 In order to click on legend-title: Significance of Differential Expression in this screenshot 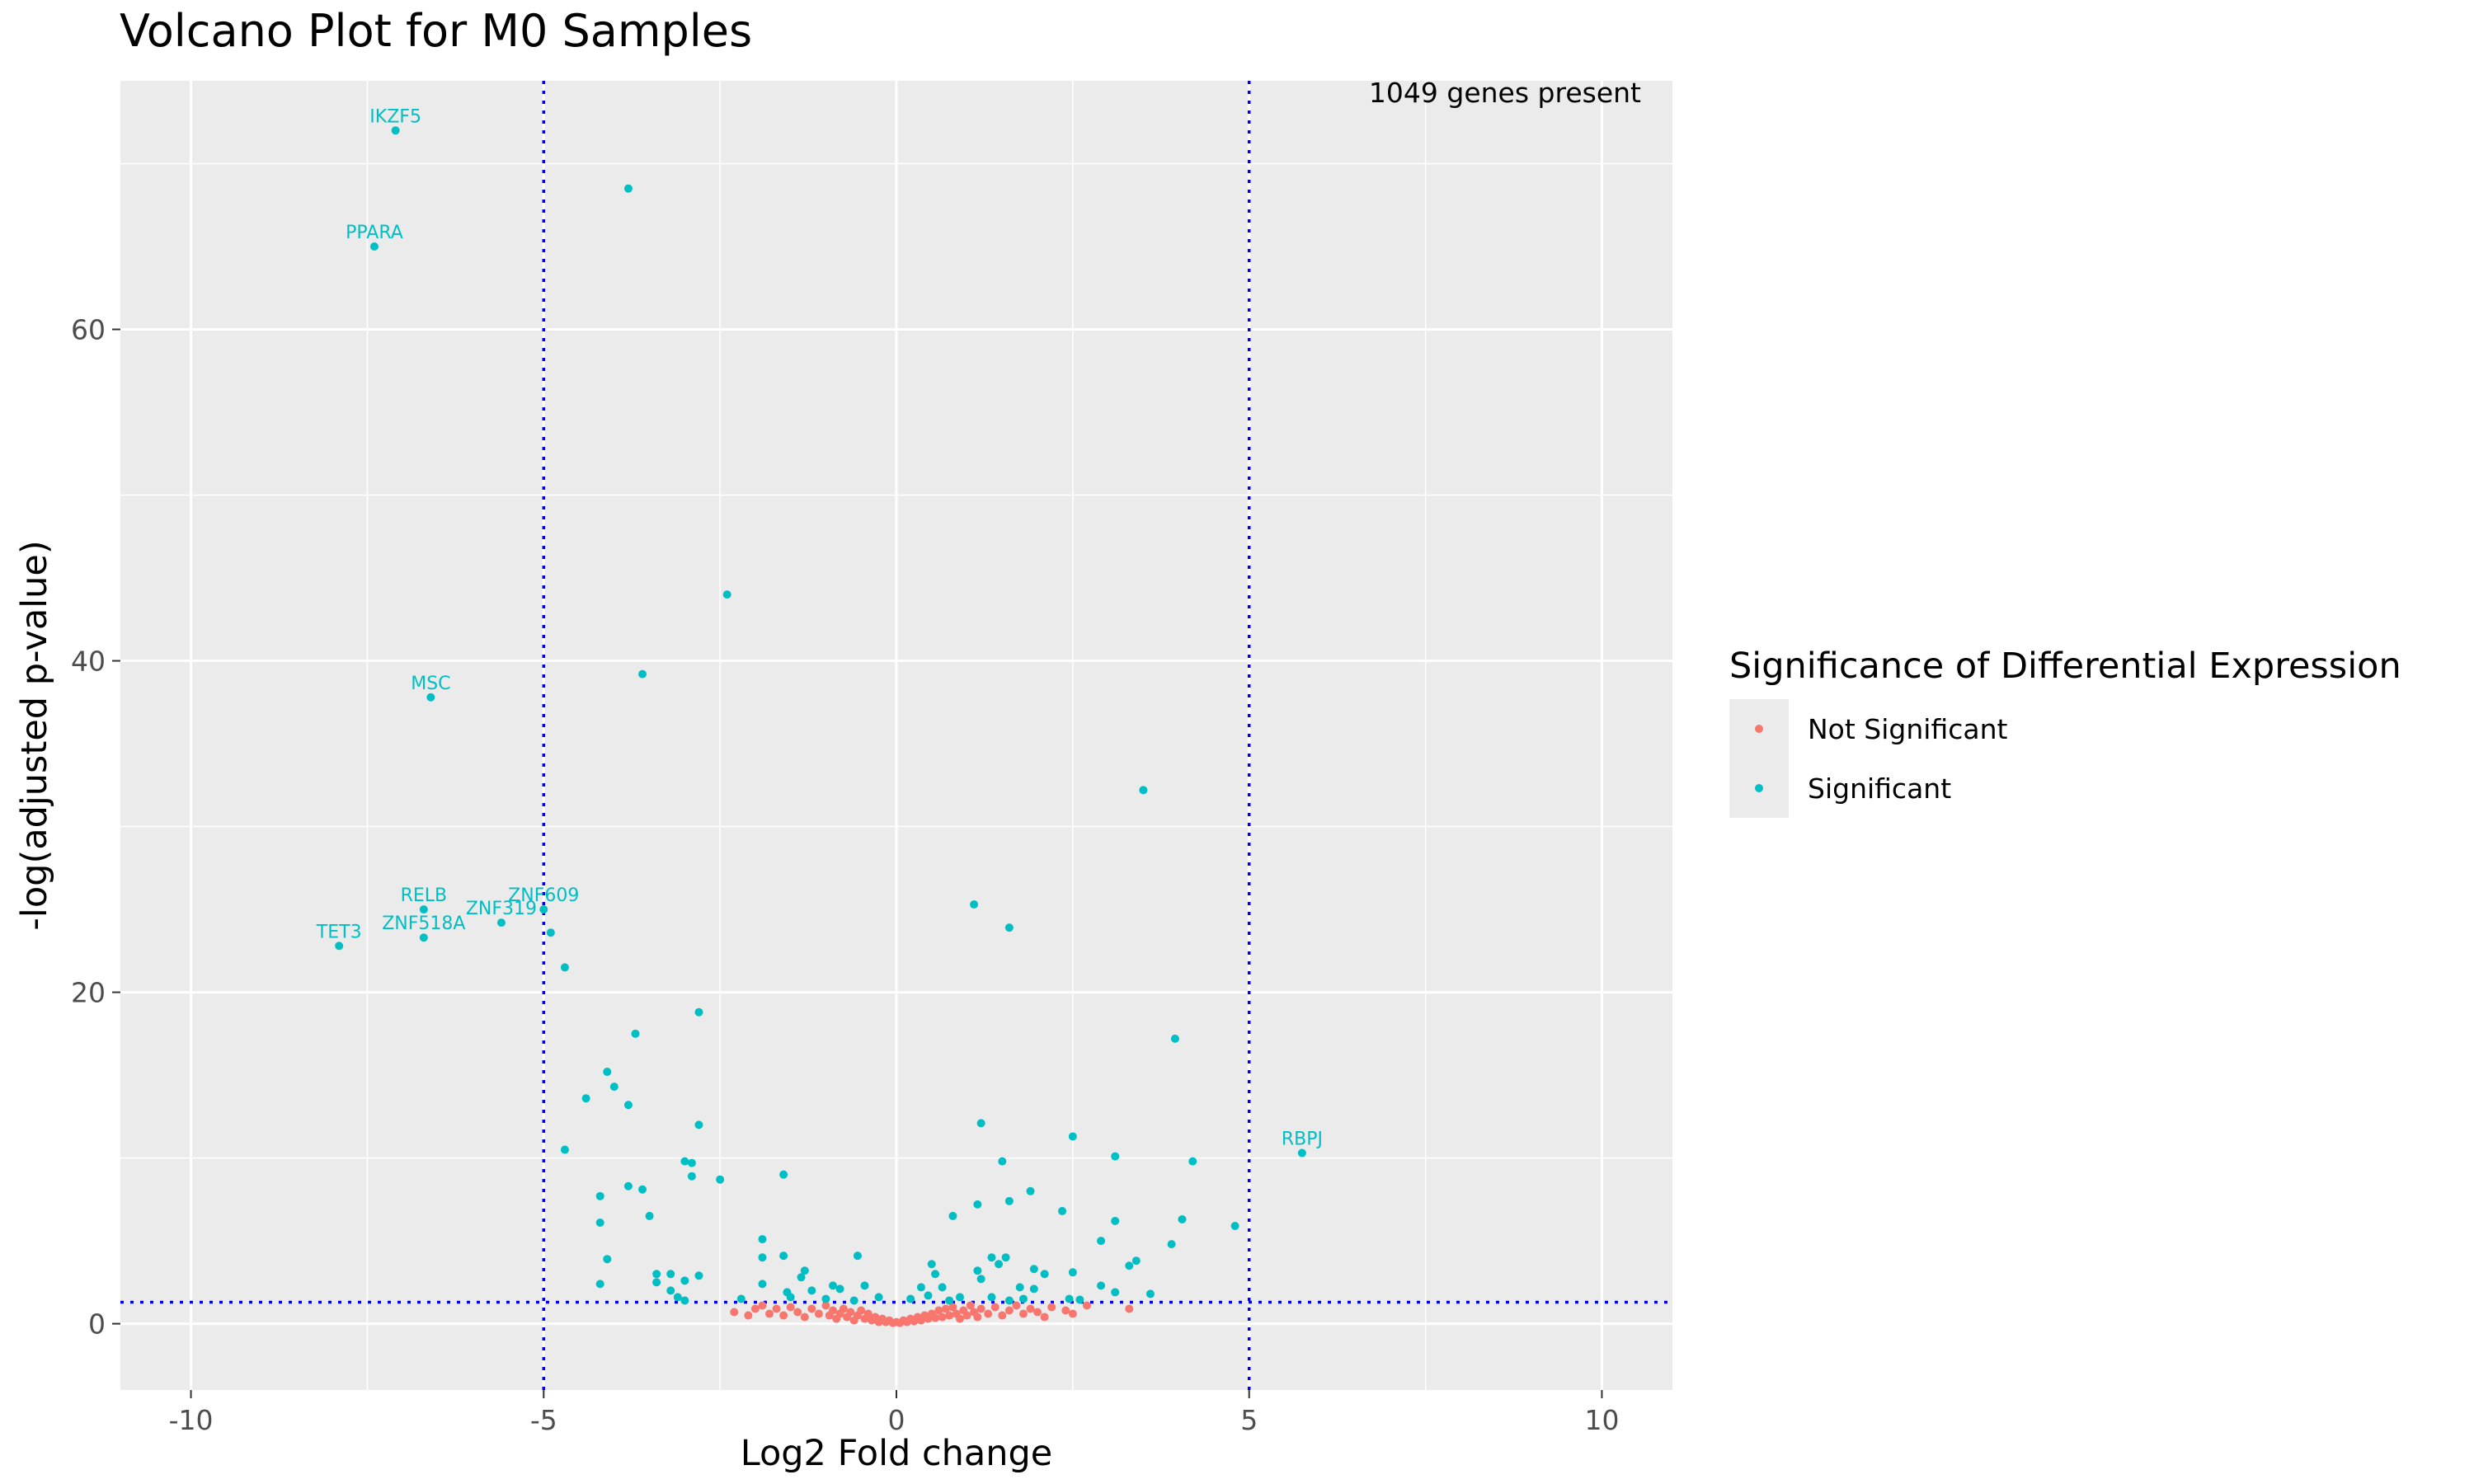, I will do `click(2065, 666)`.